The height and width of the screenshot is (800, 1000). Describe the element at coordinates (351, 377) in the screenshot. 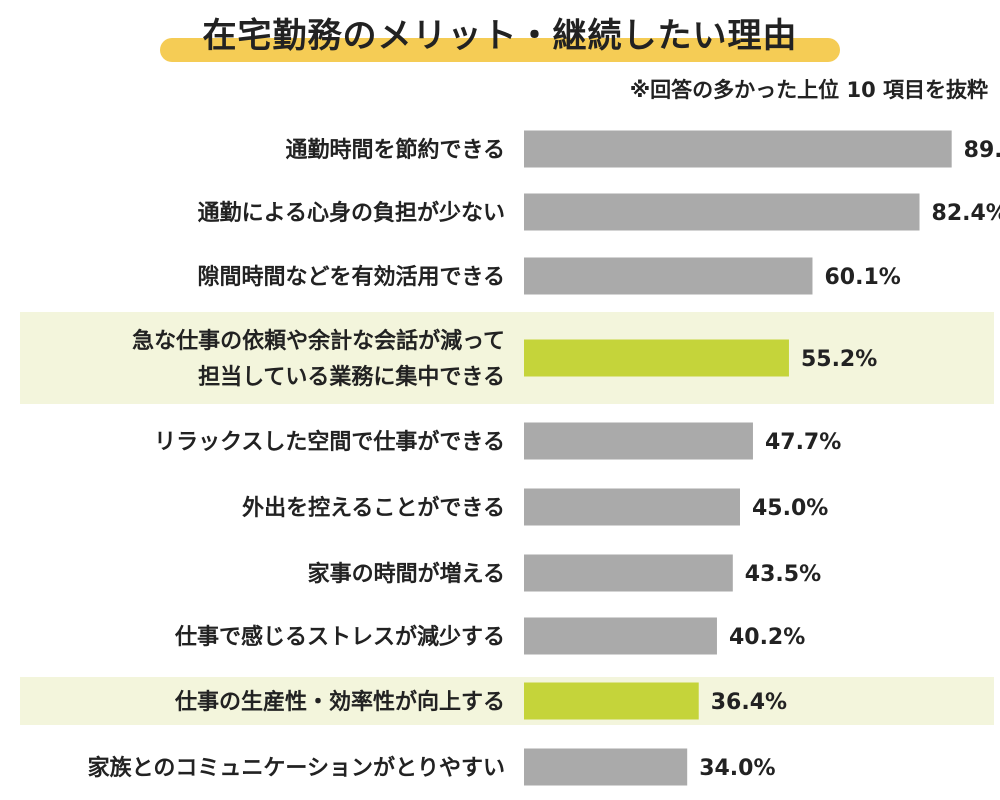

I see `category-label: 担当している業務に集中できる` at that location.